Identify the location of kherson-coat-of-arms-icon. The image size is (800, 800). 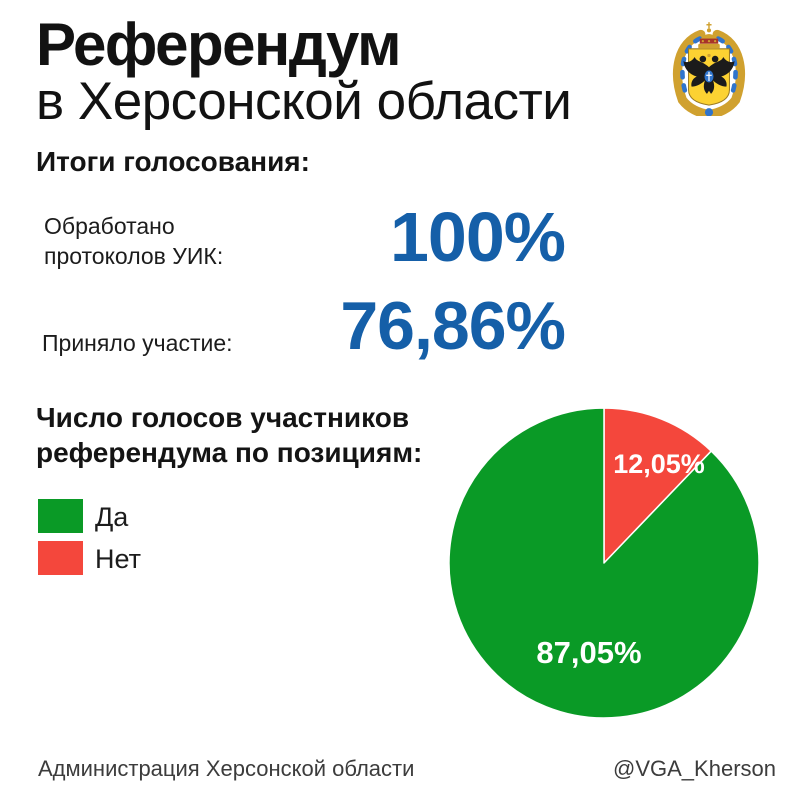
(709, 66).